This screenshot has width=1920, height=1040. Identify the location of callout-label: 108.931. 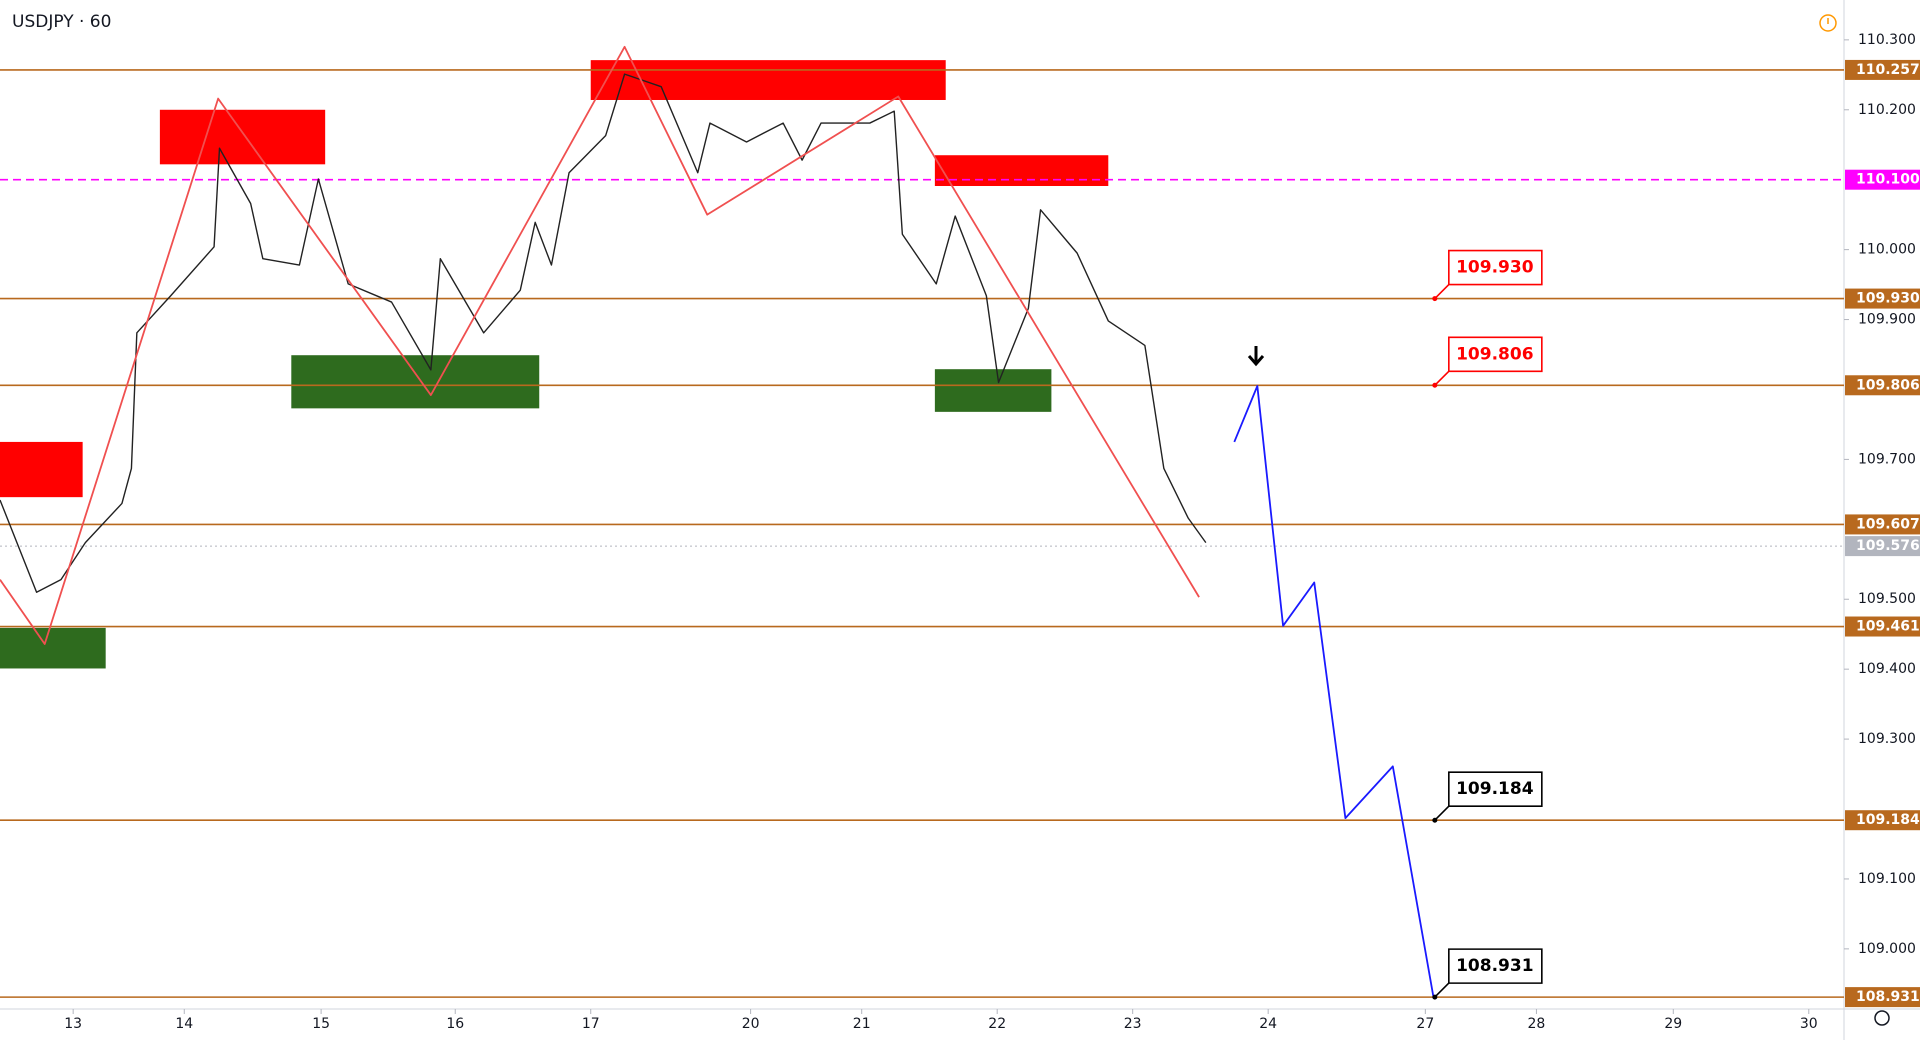
(1494, 966).